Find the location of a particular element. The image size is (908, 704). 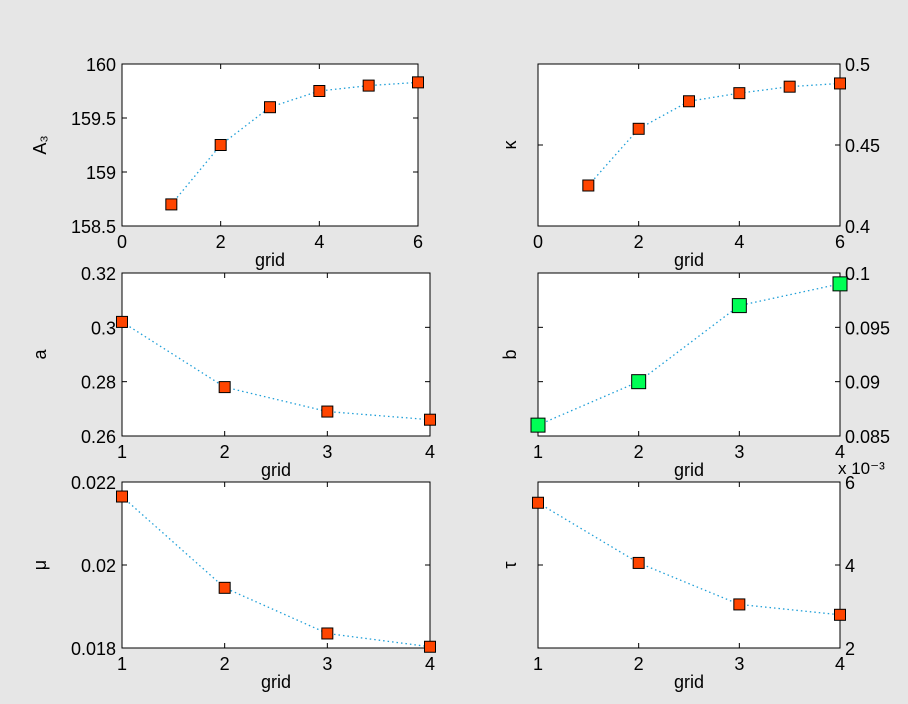

y-tick-label: 0.09 is located at coordinates (862, 383).